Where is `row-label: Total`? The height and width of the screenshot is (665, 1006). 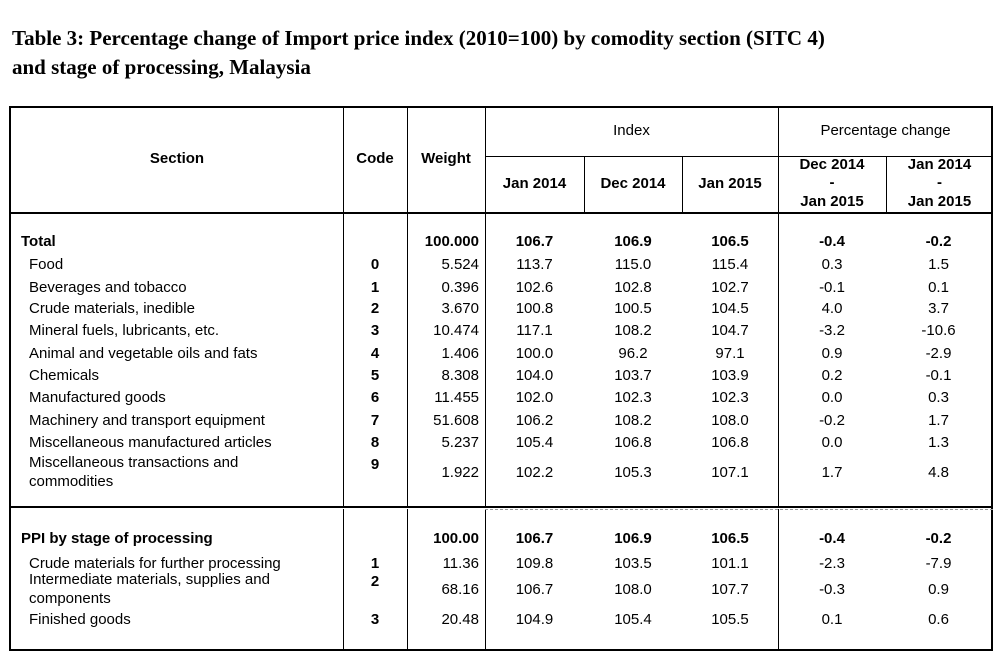 row-label: Total is located at coordinates (38, 241).